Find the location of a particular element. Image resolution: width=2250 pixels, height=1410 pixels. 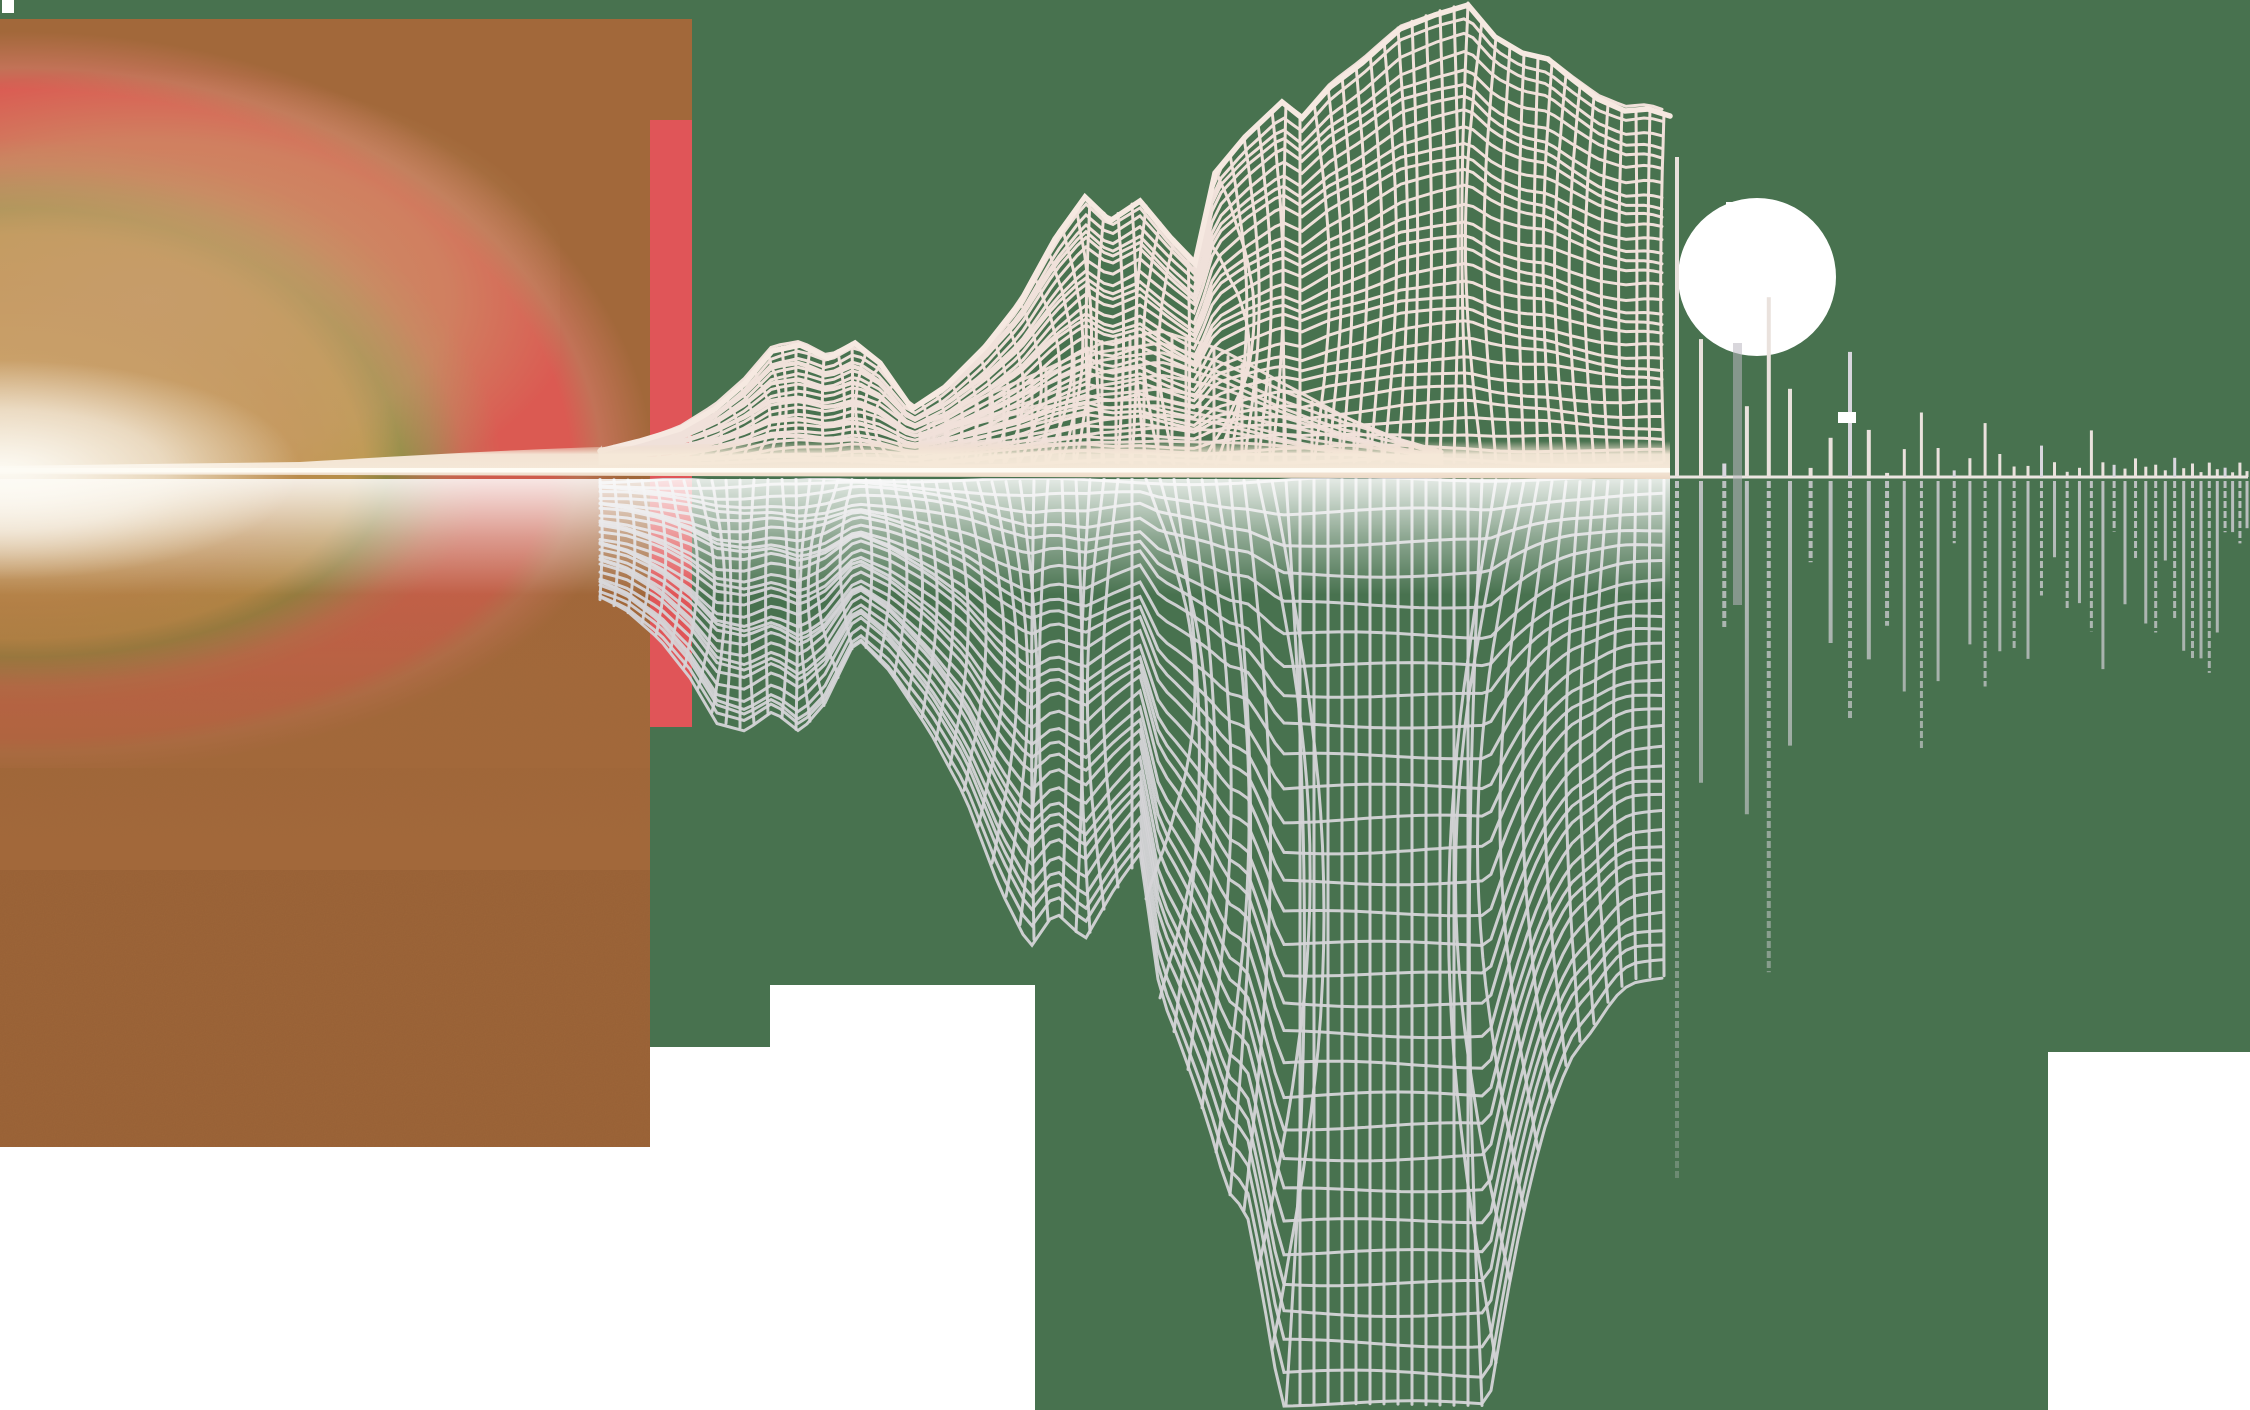

floating-artifacts is located at coordinates (1791, 403).